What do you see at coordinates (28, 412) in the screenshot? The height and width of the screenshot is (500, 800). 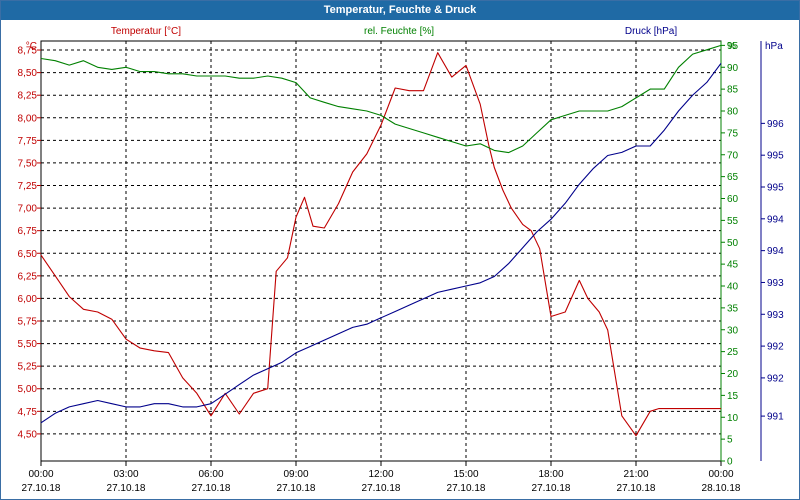 I see `temperature-tick-label: 4,75` at bounding box center [28, 412].